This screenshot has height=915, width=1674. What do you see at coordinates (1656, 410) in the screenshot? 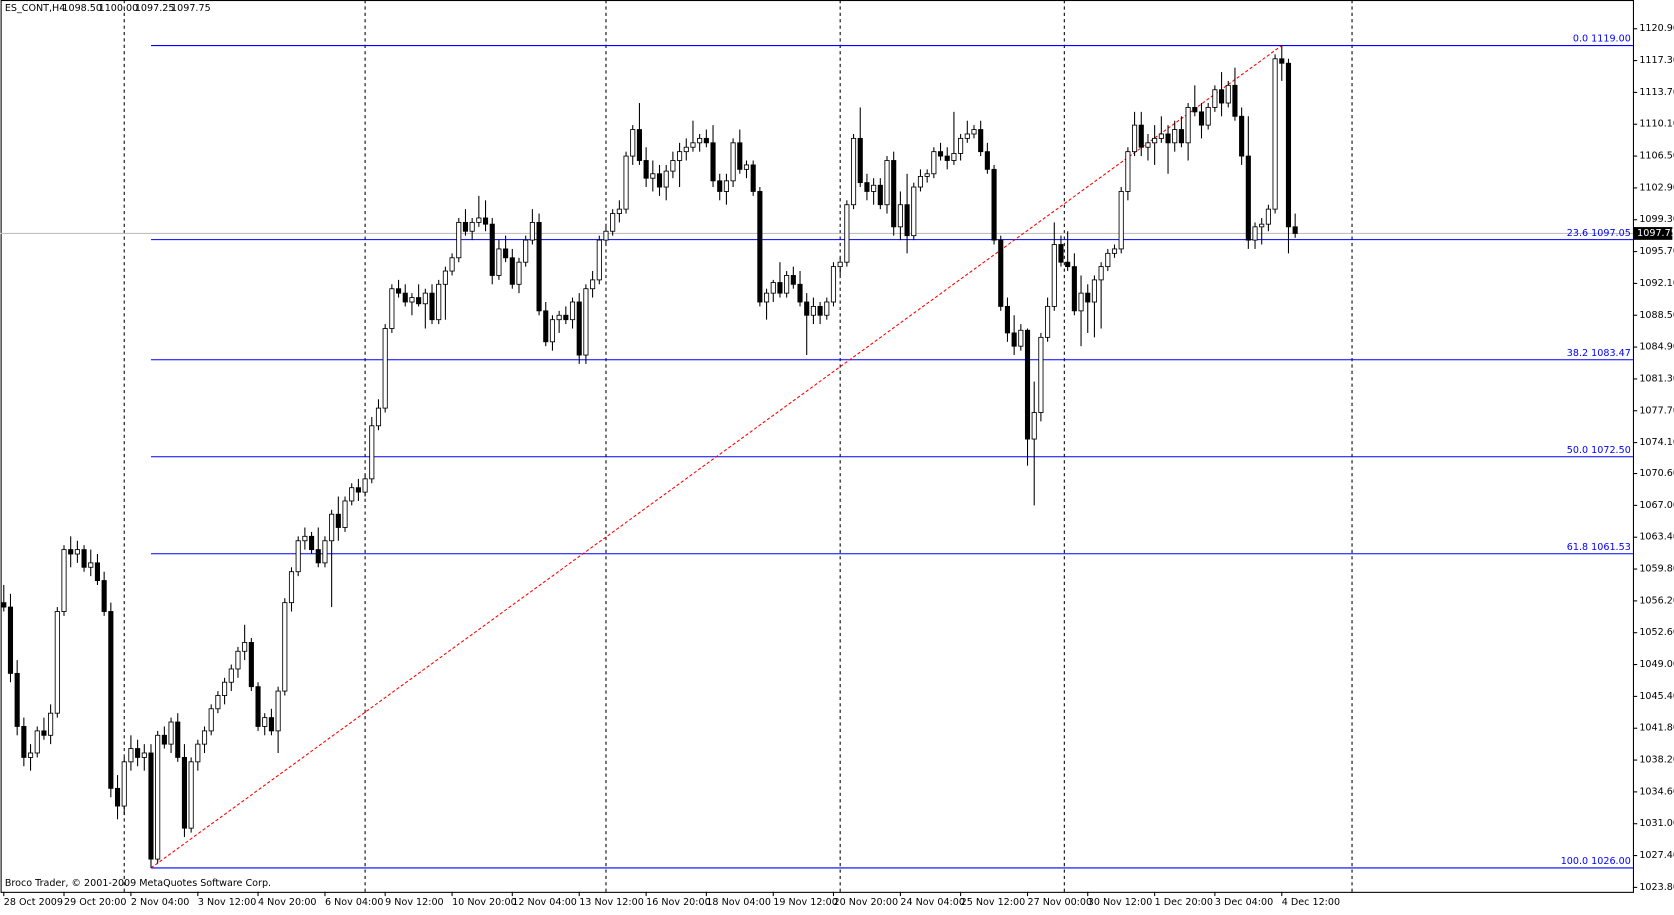
I see `y-tick-label: 1077.70` at bounding box center [1656, 410].